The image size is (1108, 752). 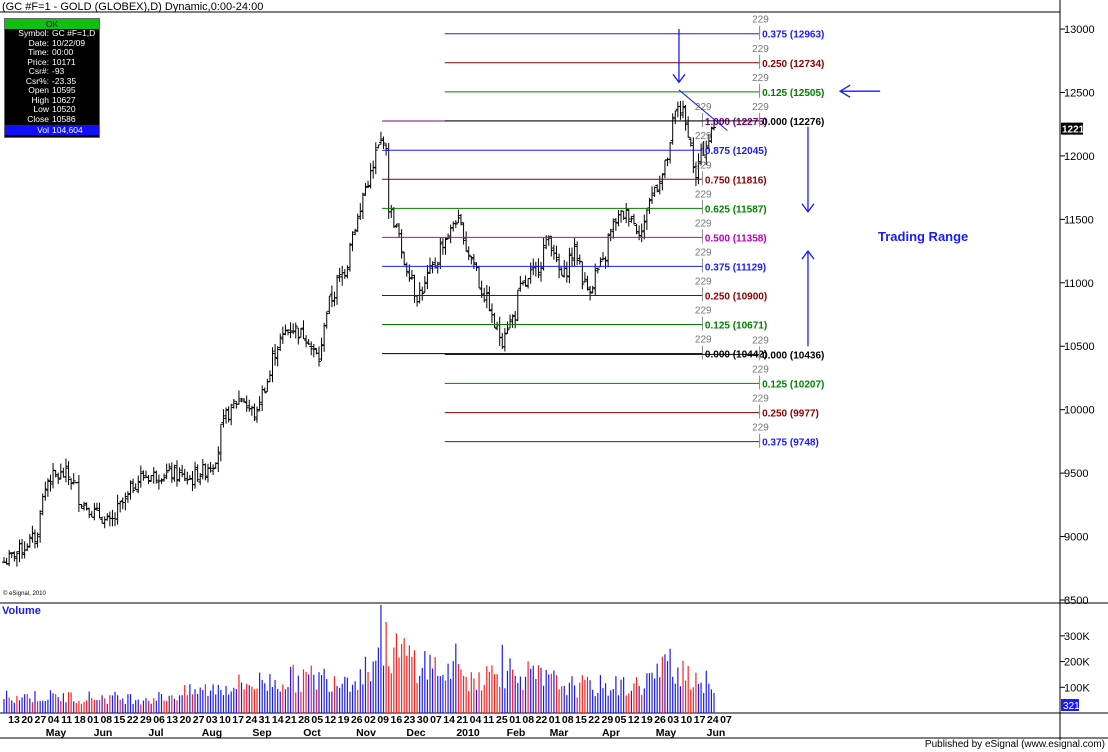 I want to click on month-label: Oct, so click(x=312, y=733).